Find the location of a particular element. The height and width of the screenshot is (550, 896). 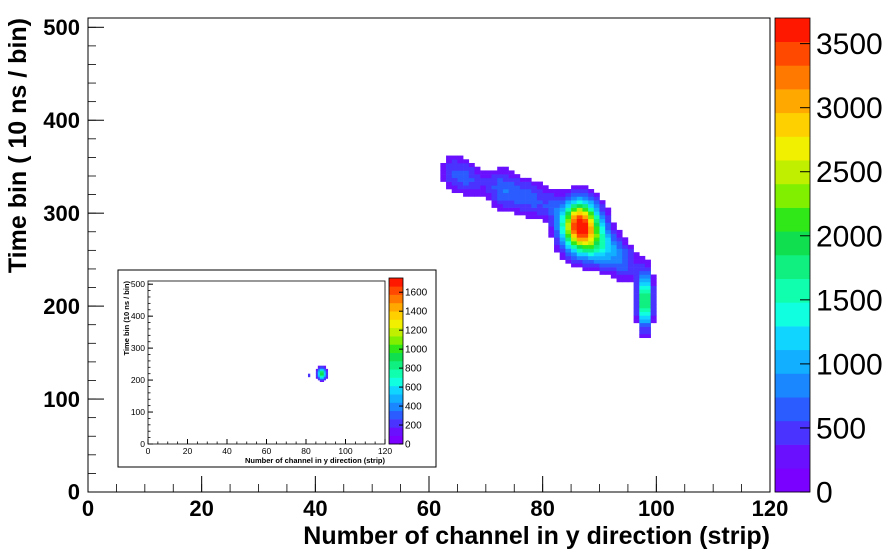

undefined-y-axis-label: Time bin (10 ns / bin) is located at coordinates (126, 318).